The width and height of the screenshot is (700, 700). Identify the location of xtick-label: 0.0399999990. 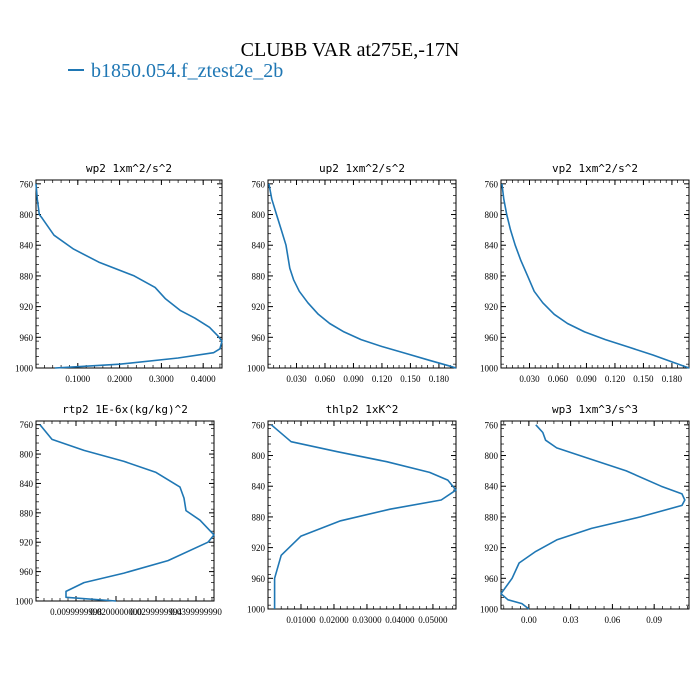
(196, 612).